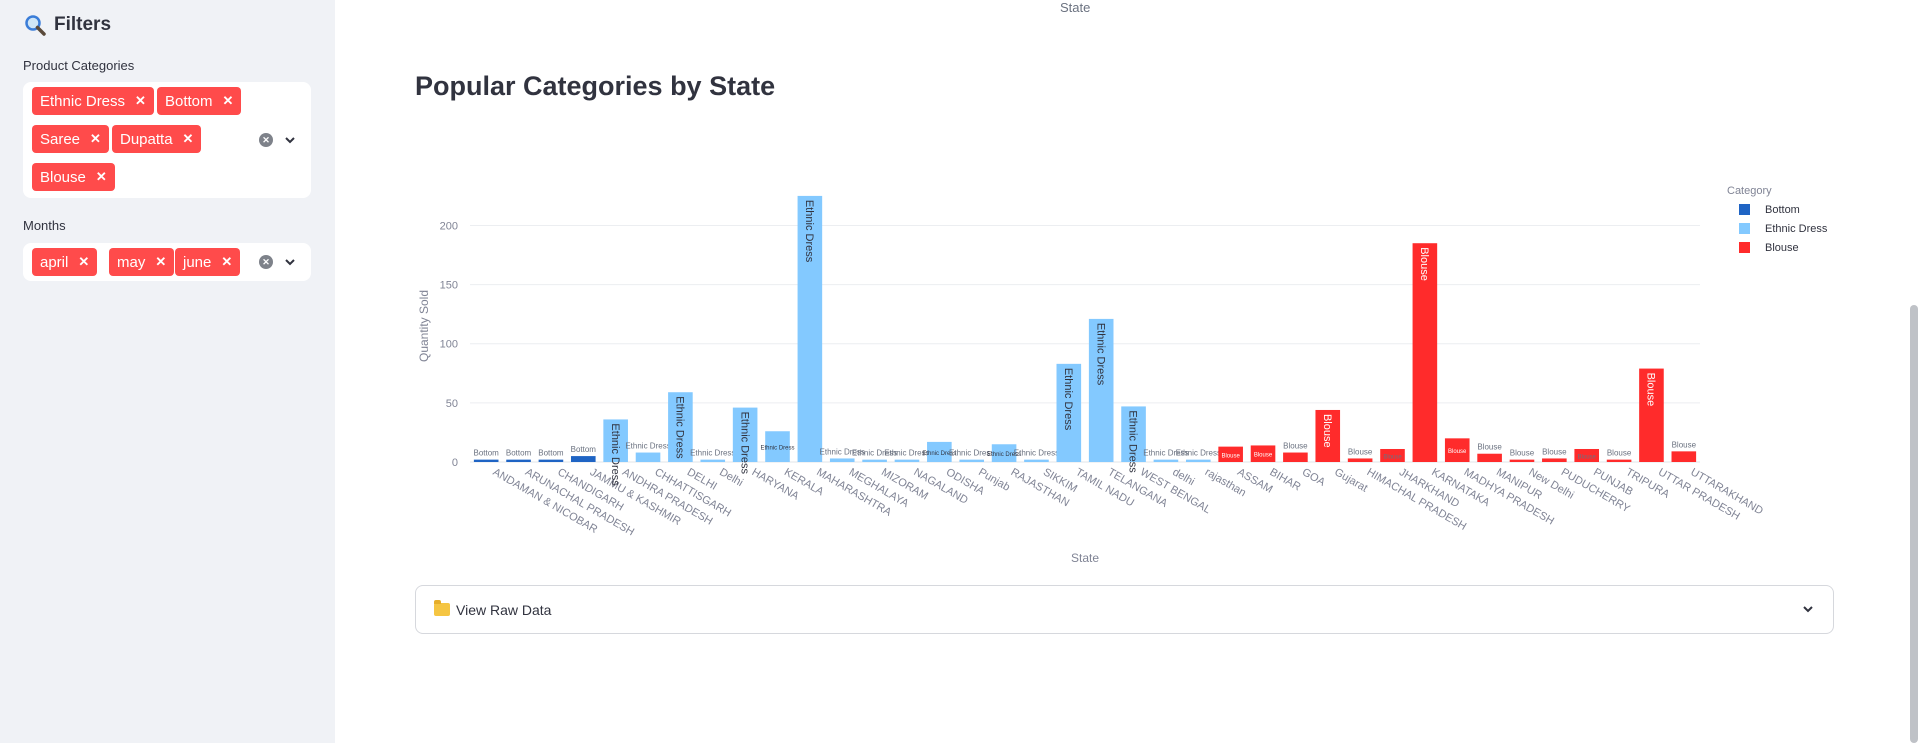 Image resolution: width=1918 pixels, height=743 pixels. I want to click on legend-entry: Blouse, so click(1782, 248).